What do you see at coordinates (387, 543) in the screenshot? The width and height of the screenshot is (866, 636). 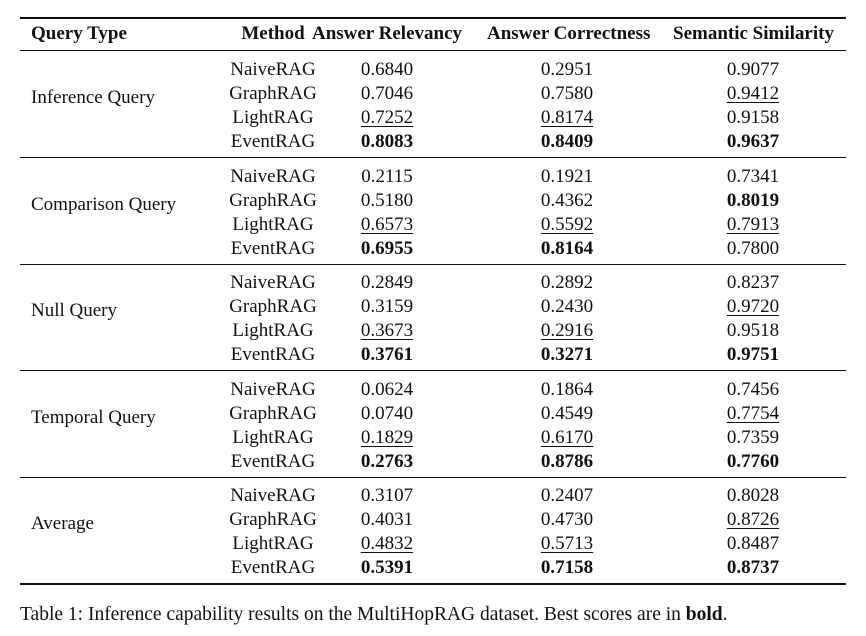 I see `answer-relevancy-cell: 0.4832` at bounding box center [387, 543].